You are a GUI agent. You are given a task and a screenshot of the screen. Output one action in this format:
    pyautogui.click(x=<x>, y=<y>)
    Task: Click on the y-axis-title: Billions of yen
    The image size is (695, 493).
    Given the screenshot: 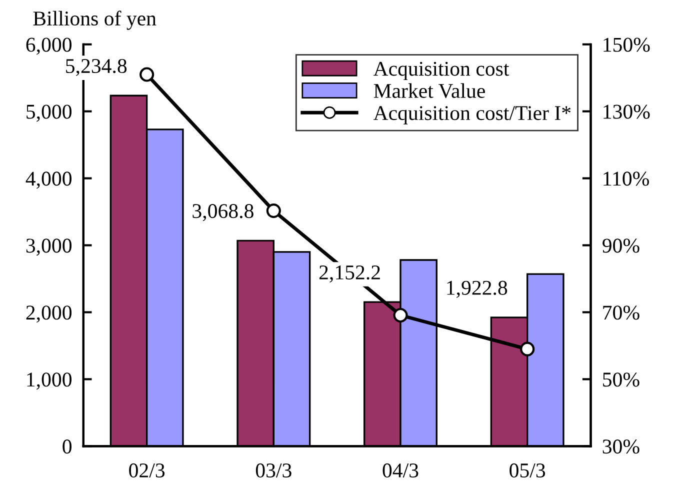 What is the action you would take?
    pyautogui.click(x=94, y=20)
    